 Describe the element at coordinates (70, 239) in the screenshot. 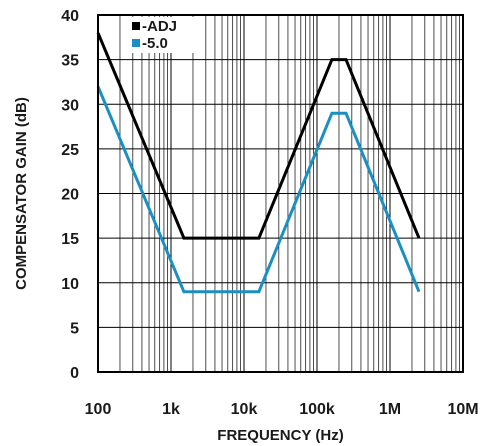

I see `y-tick-label: 15` at that location.